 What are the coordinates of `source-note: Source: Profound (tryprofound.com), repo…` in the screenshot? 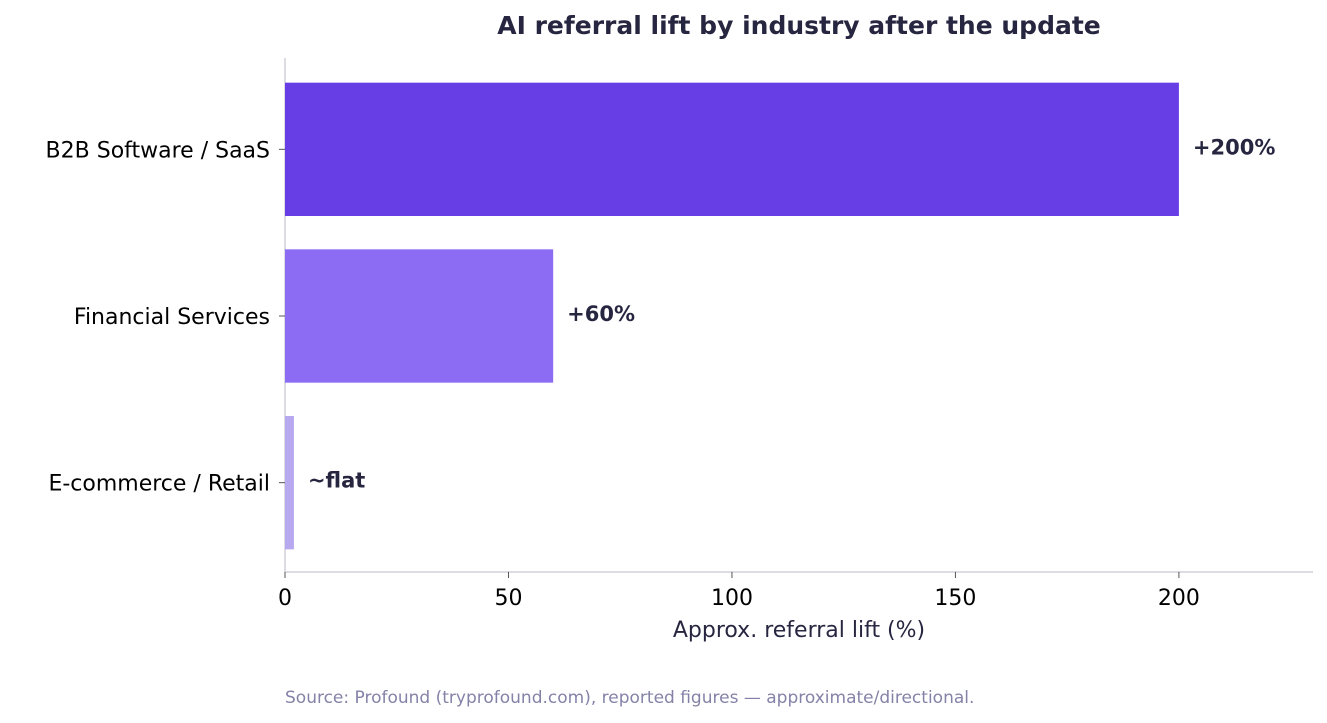 It's located at (629, 698).